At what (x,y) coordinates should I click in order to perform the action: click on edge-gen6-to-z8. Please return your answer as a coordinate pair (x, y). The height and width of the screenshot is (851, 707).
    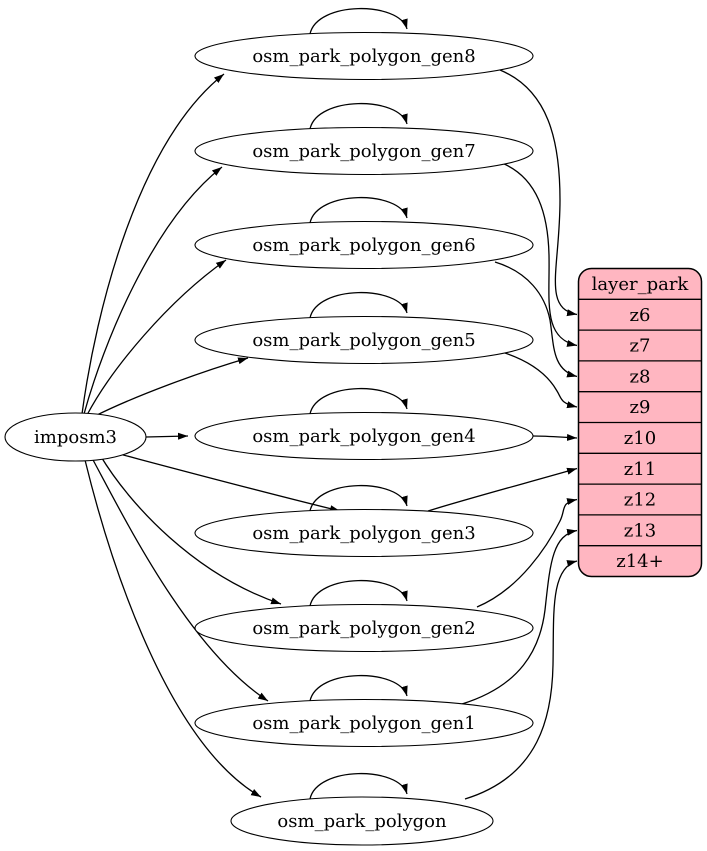
    Looking at the image, I should click on (536, 319).